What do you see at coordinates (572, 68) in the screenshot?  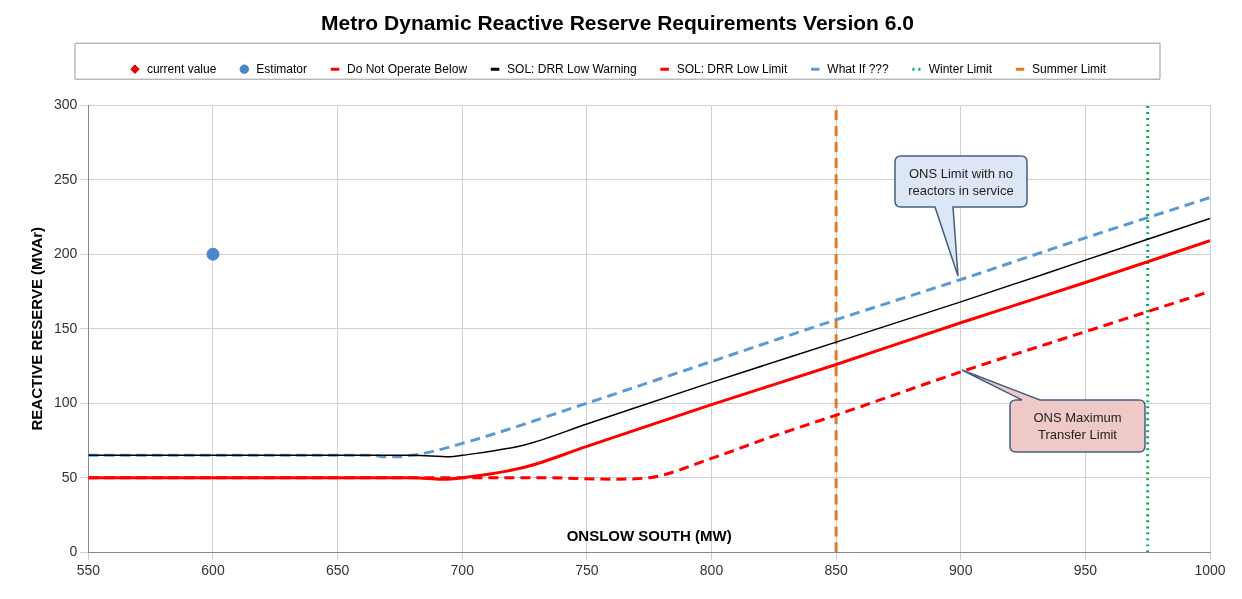 I see `legend-label: SOL: DRR Low Warning` at bounding box center [572, 68].